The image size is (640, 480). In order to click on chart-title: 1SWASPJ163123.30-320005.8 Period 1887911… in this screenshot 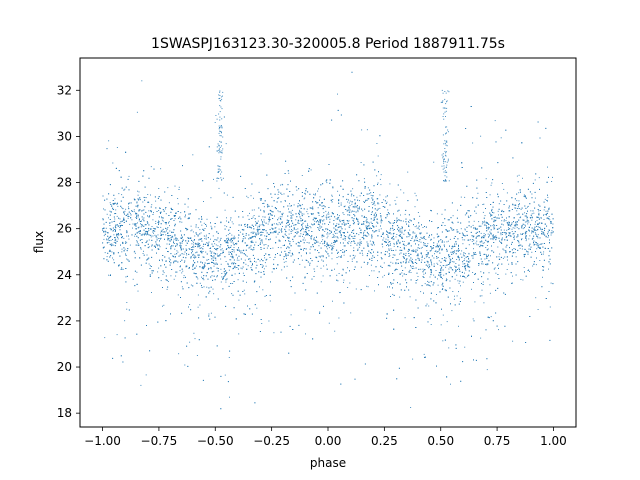, I will do `click(328, 44)`.